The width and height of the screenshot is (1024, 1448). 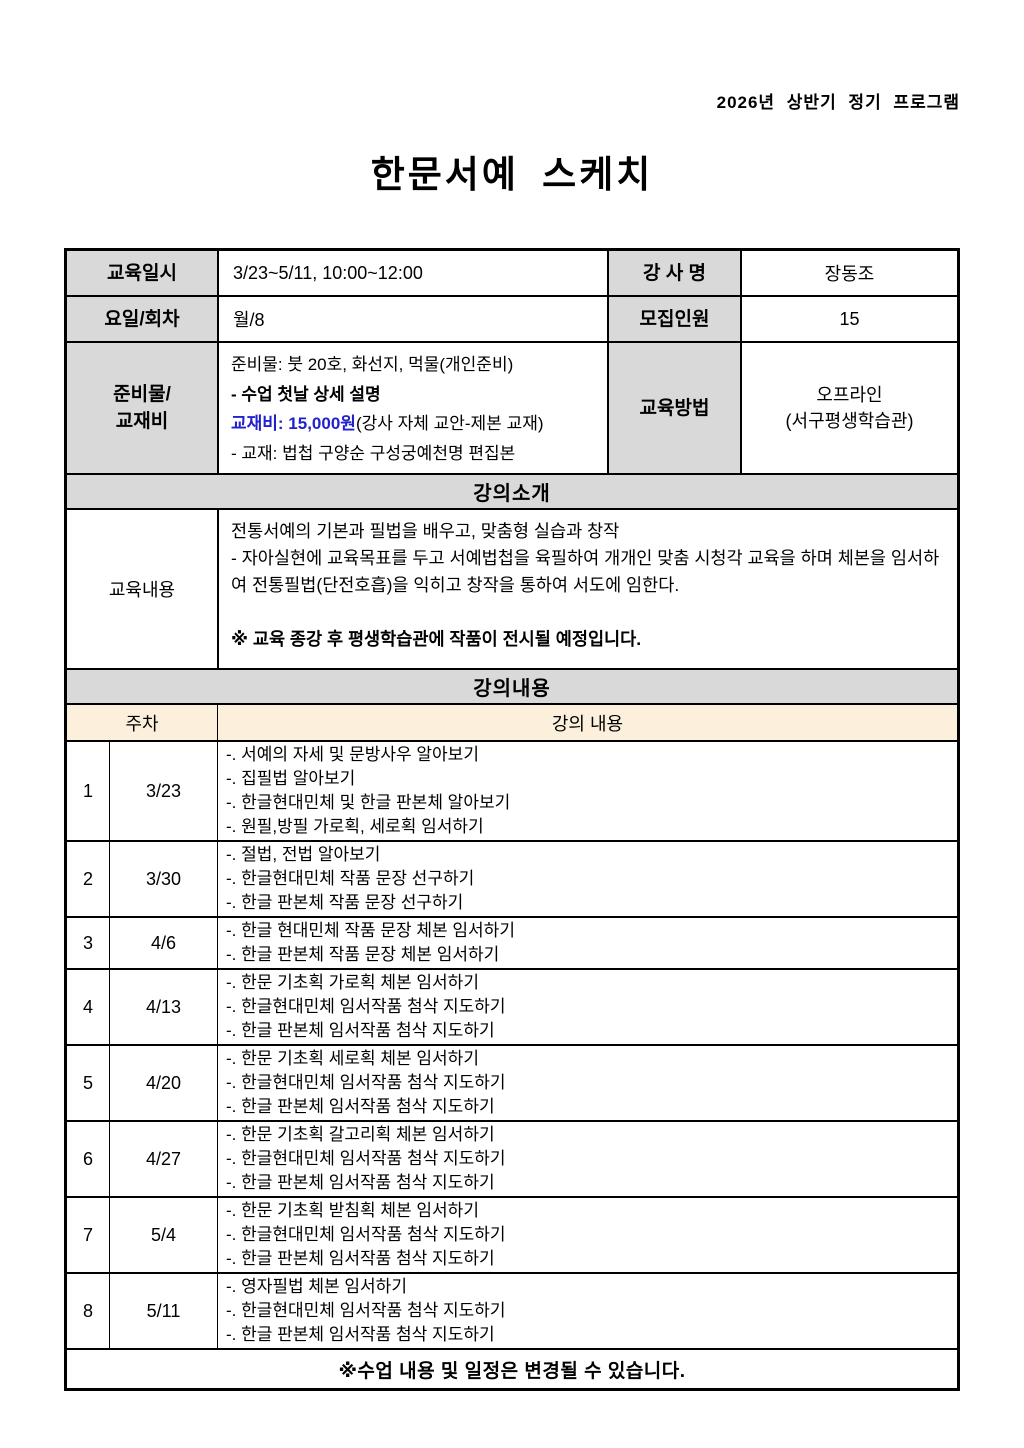 I want to click on week-date: 5/4, so click(x=164, y=1235).